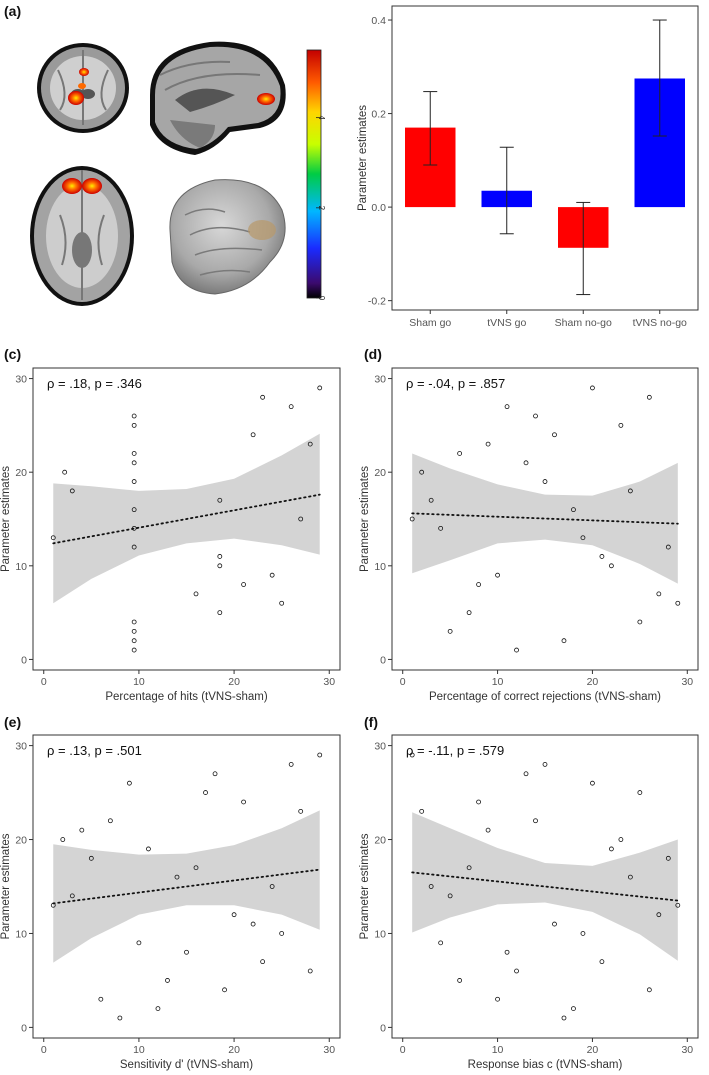 The width and height of the screenshot is (709, 1075). What do you see at coordinates (455, 383) in the screenshot?
I see `correlation-stat: ρ = -.04, p = .857` at bounding box center [455, 383].